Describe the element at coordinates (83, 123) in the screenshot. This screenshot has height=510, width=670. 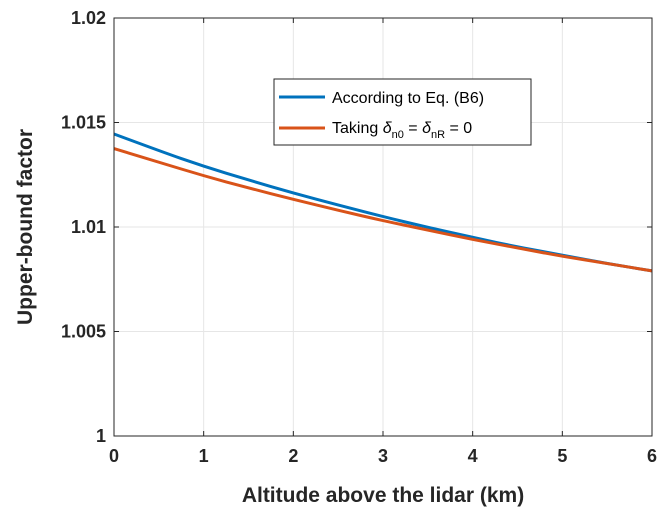
I see `y-tick-label: 1.015` at that location.